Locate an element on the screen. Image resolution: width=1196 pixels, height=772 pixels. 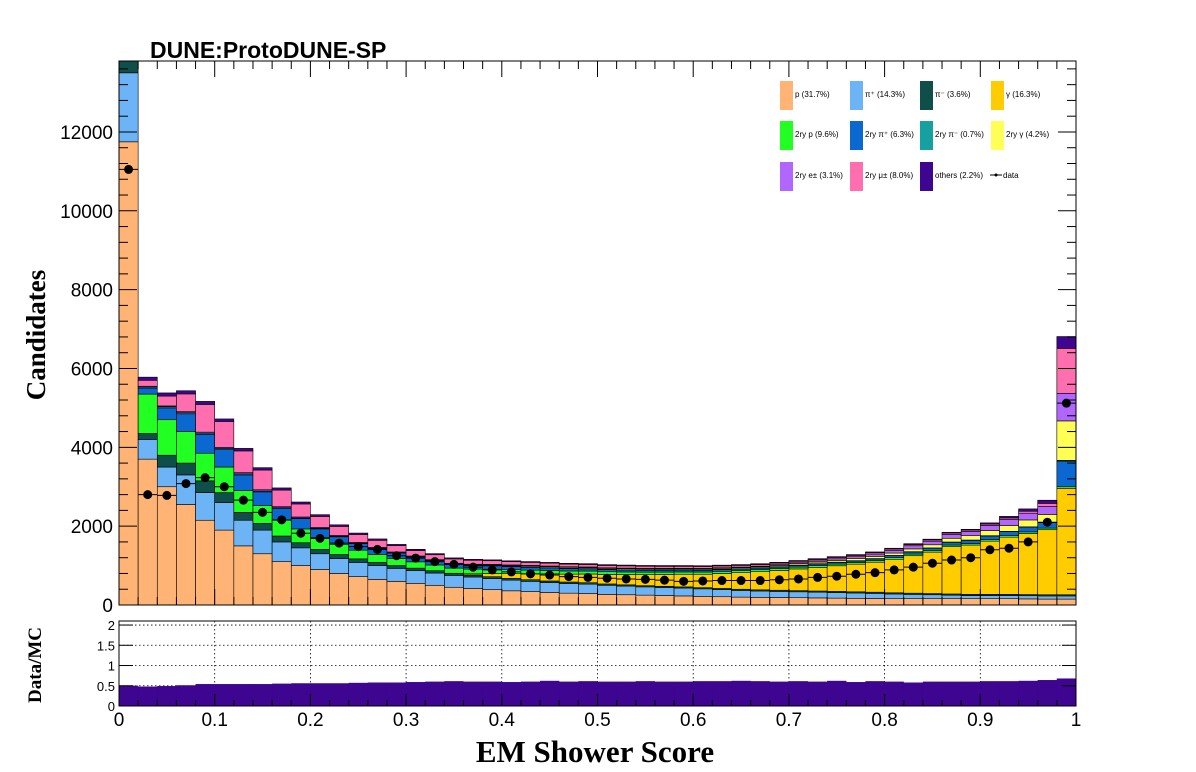
legend-item: p (31.7%) is located at coordinates (805, 95).